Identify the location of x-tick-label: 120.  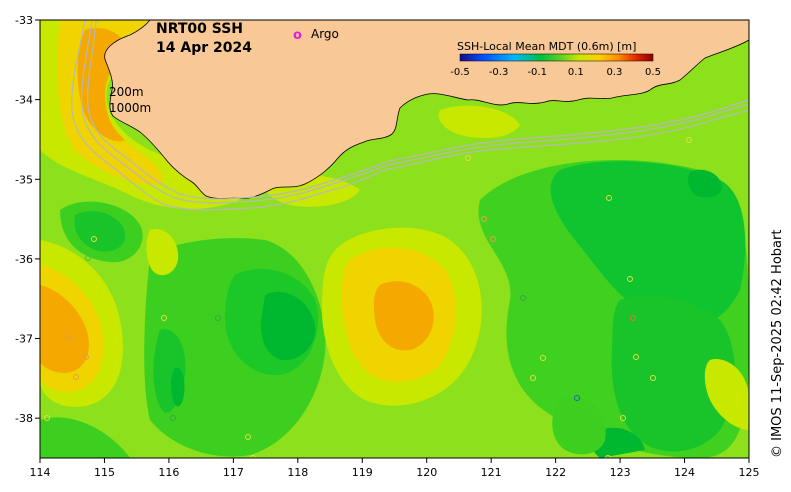
(426, 472).